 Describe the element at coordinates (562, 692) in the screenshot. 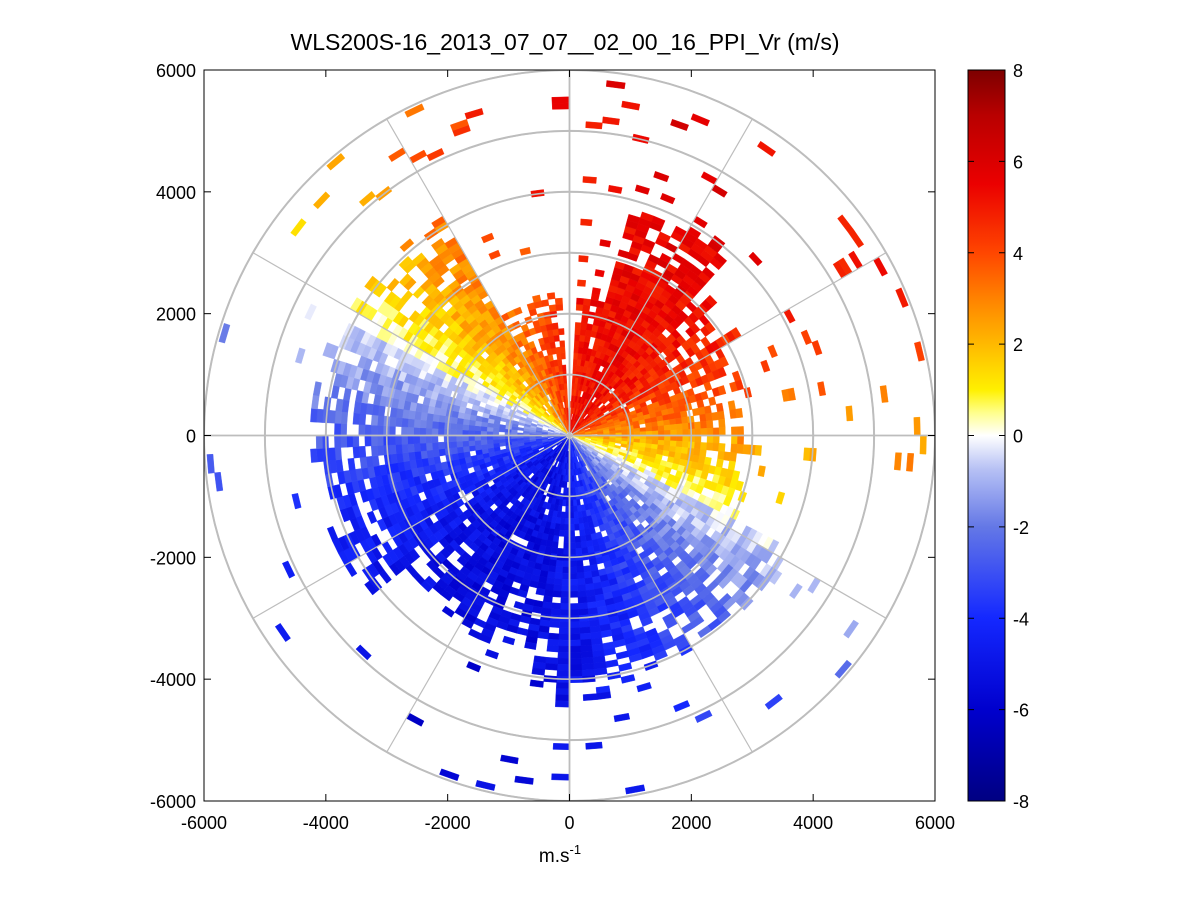

I see `velocity-cell-1902` at that location.